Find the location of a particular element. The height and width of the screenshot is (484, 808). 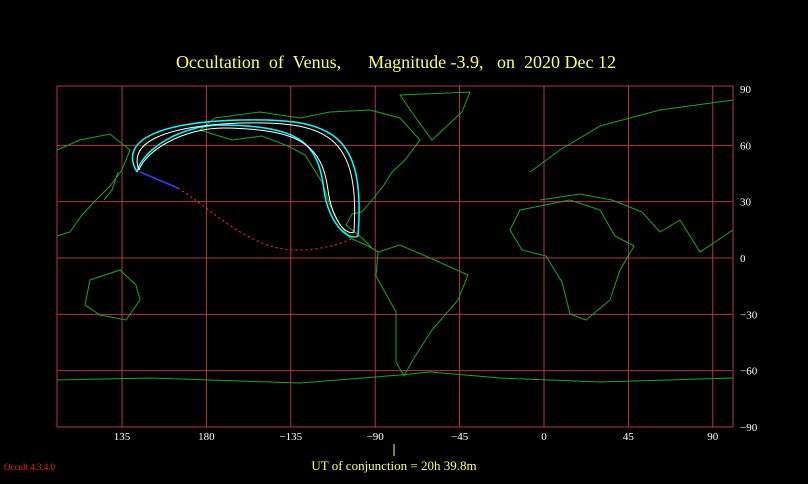

antarctica is located at coordinates (395, 377).